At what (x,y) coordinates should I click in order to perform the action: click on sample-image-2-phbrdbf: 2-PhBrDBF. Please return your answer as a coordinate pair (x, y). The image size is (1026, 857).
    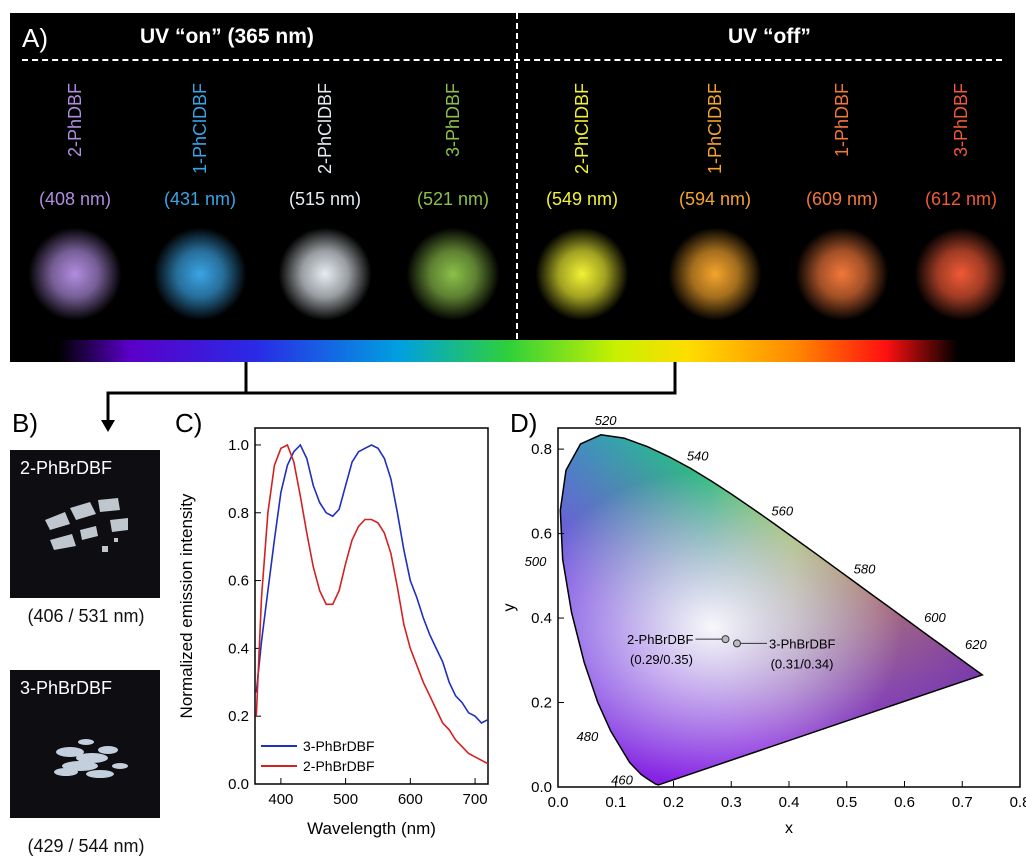
    Looking at the image, I should click on (85, 524).